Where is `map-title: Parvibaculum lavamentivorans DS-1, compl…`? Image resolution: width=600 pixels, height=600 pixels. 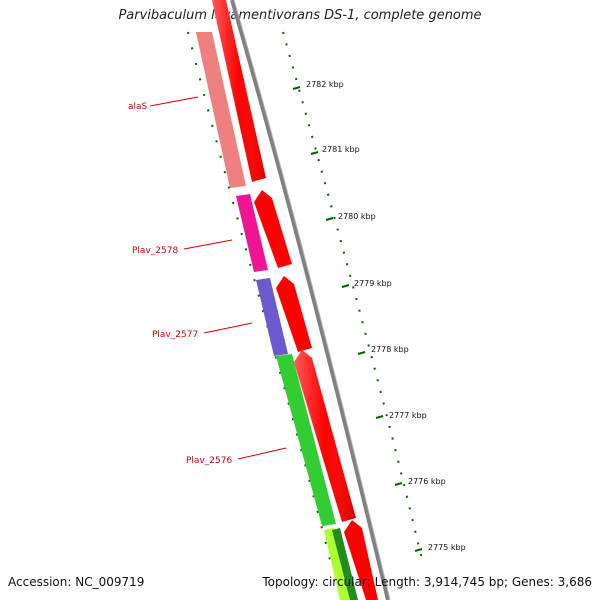 map-title: Parvibaculum lavamentivorans DS-1, compl… is located at coordinates (300, 15).